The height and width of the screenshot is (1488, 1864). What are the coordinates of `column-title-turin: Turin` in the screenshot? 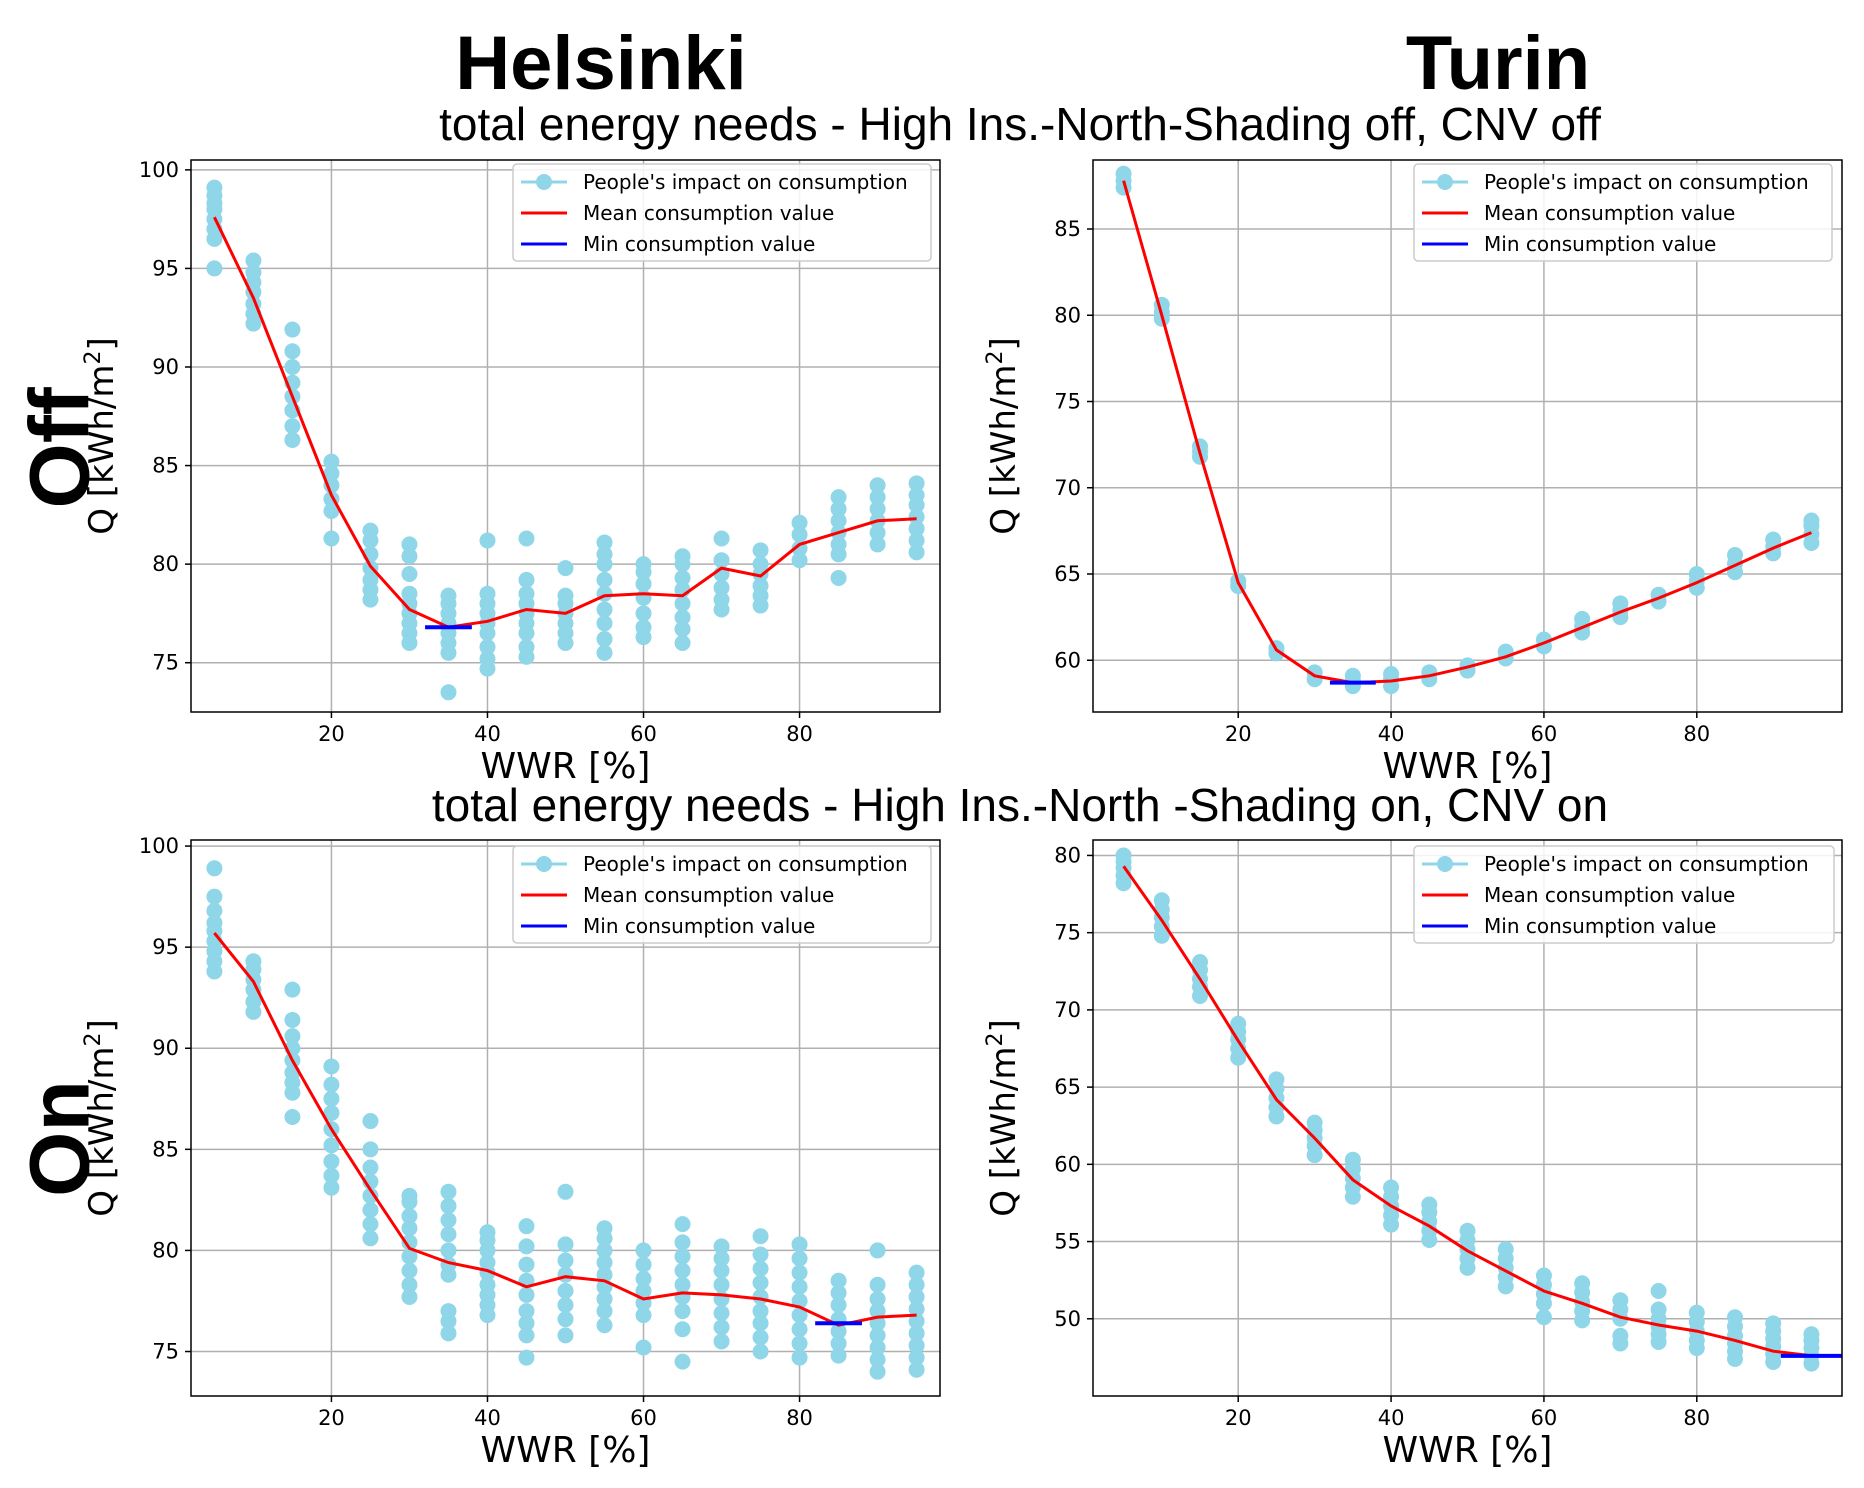 It's located at (1498, 63).